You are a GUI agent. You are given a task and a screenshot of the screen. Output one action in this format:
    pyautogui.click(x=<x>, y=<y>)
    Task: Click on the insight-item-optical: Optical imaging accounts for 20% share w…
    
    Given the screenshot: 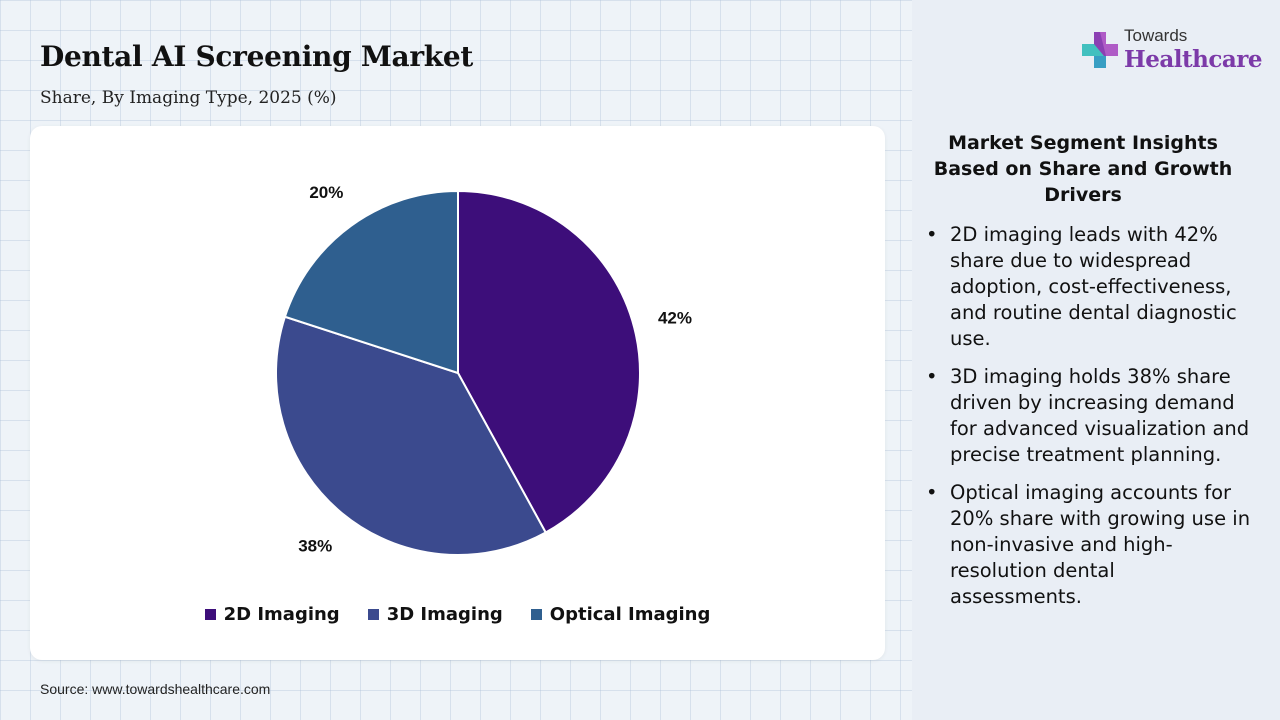 What is the action you would take?
    pyautogui.click(x=1087, y=545)
    